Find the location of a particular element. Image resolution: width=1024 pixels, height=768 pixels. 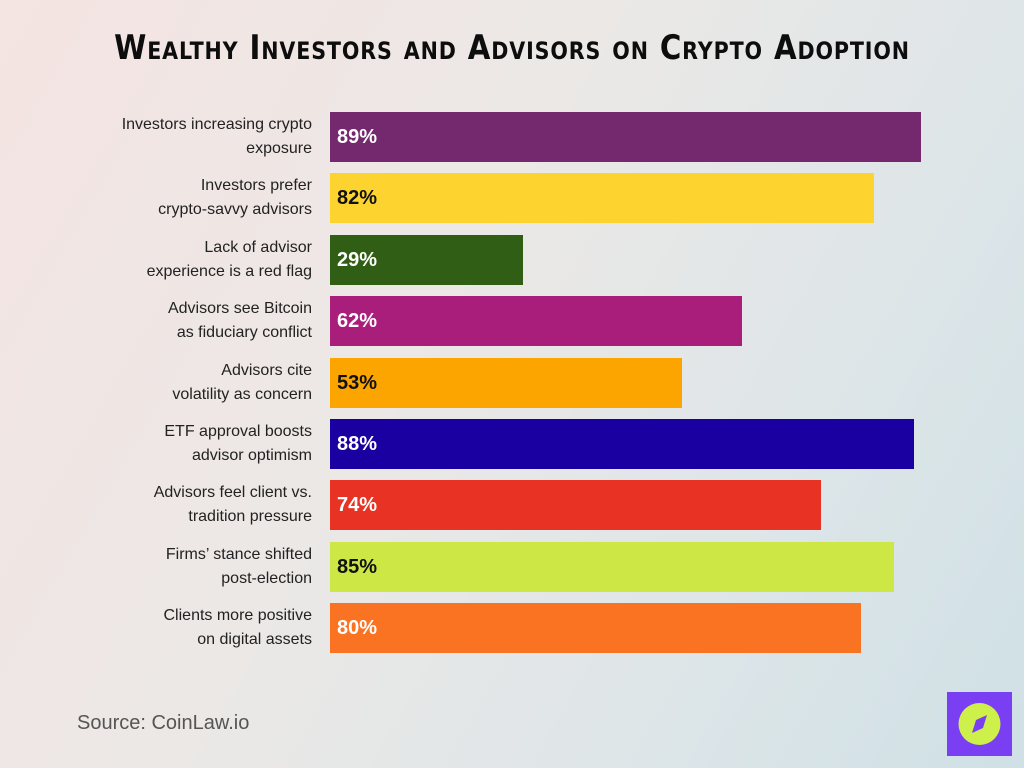

data-label: 80% is located at coordinates (357, 628).